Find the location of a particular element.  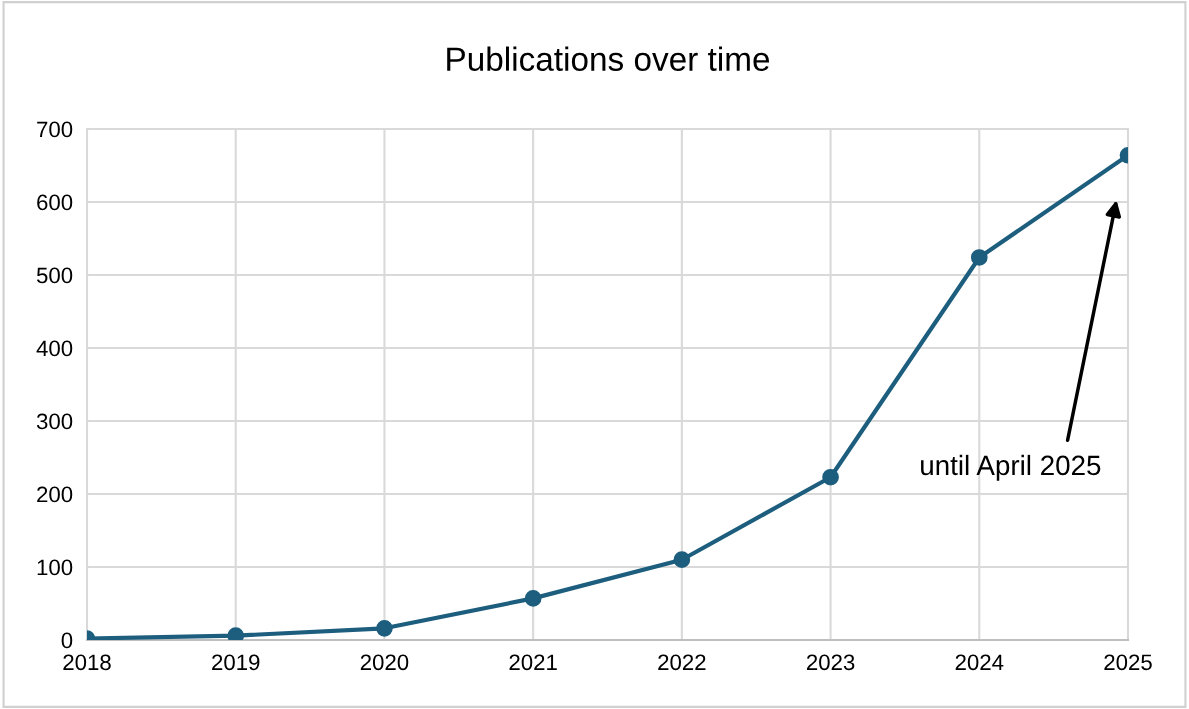

y-tick-label: 600 is located at coordinates (55, 202).